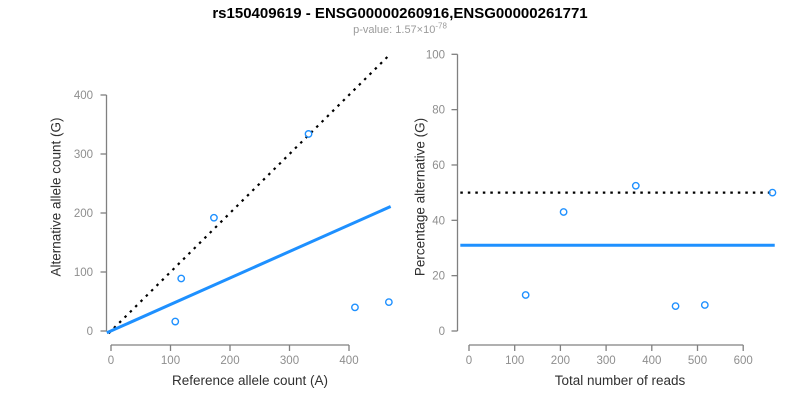 This screenshot has height=400, width=800. What do you see at coordinates (250, 380) in the screenshot?
I see `left-x-axis-label: Reference allele count (A)` at bounding box center [250, 380].